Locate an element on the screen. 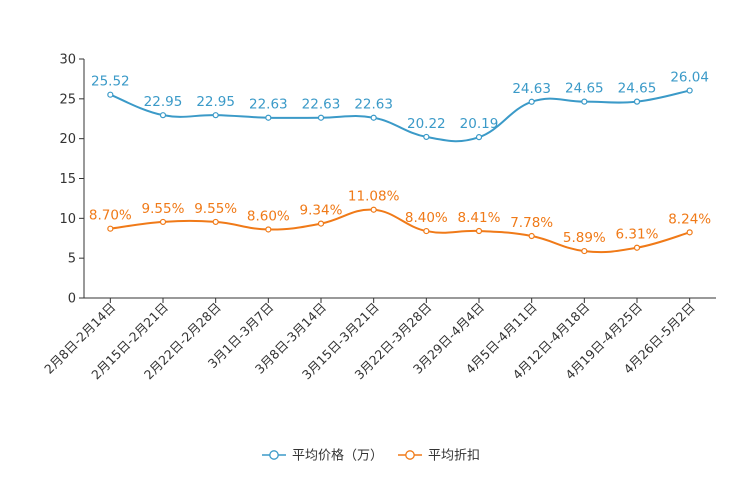  data-label: 8.40% is located at coordinates (426, 218).